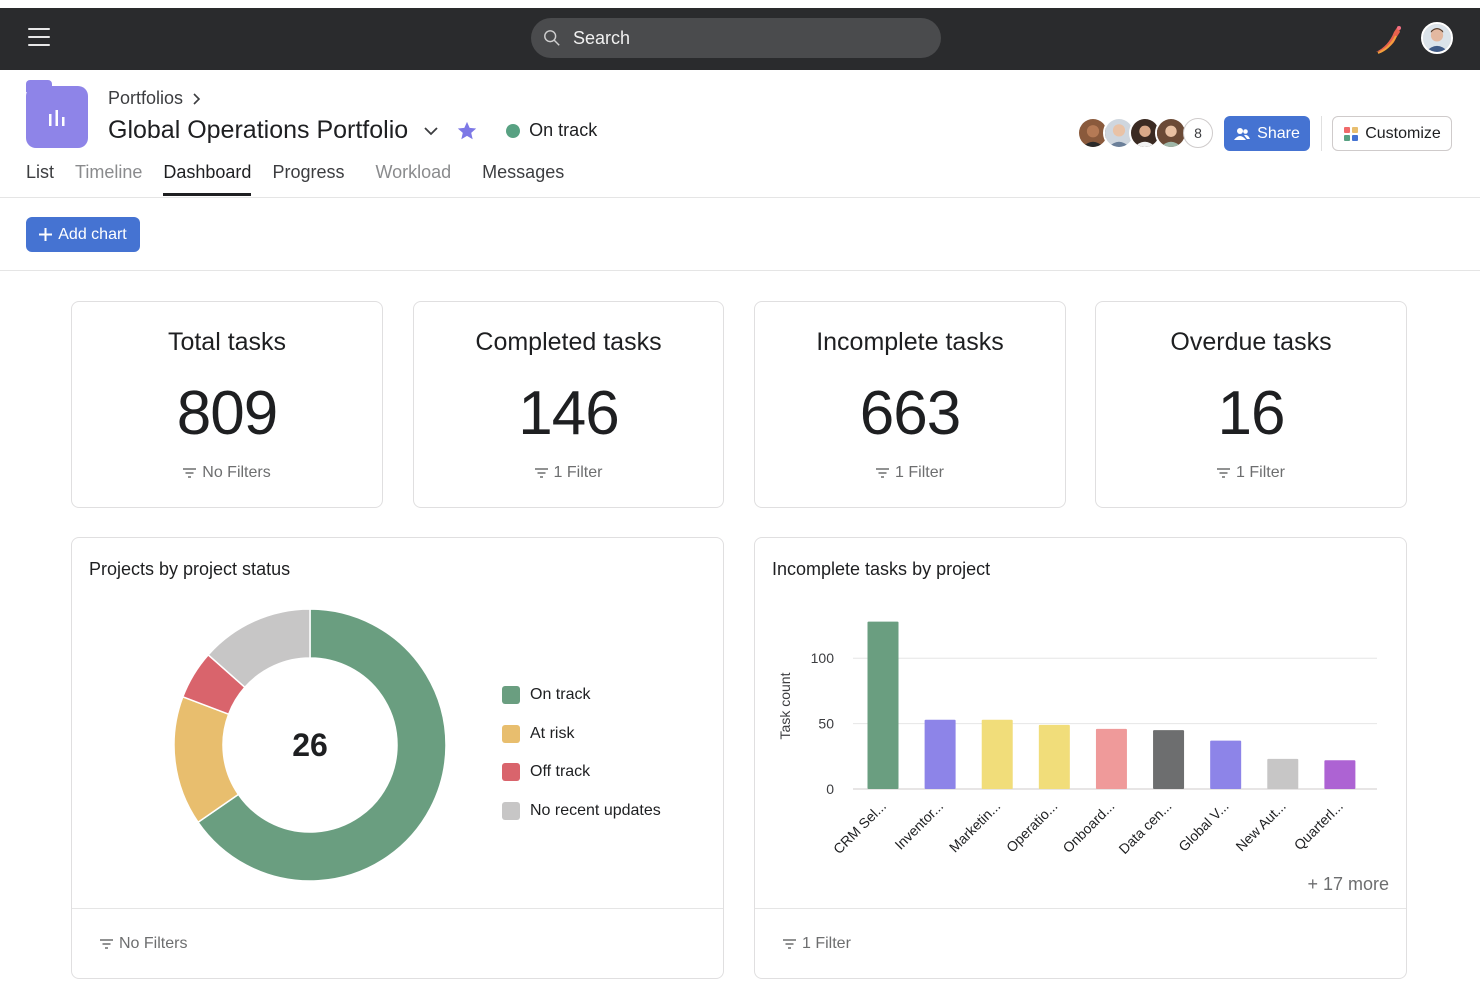  What do you see at coordinates (413, 172) in the screenshot?
I see `tab-workload: Workload` at bounding box center [413, 172].